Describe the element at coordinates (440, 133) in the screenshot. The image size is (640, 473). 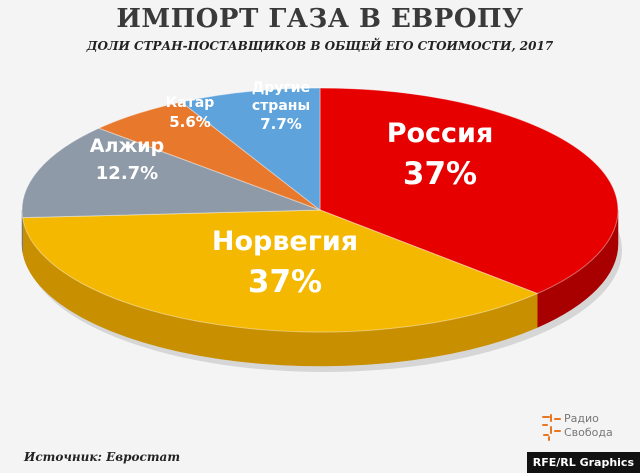
I see `slice-label-0: Россия` at that location.